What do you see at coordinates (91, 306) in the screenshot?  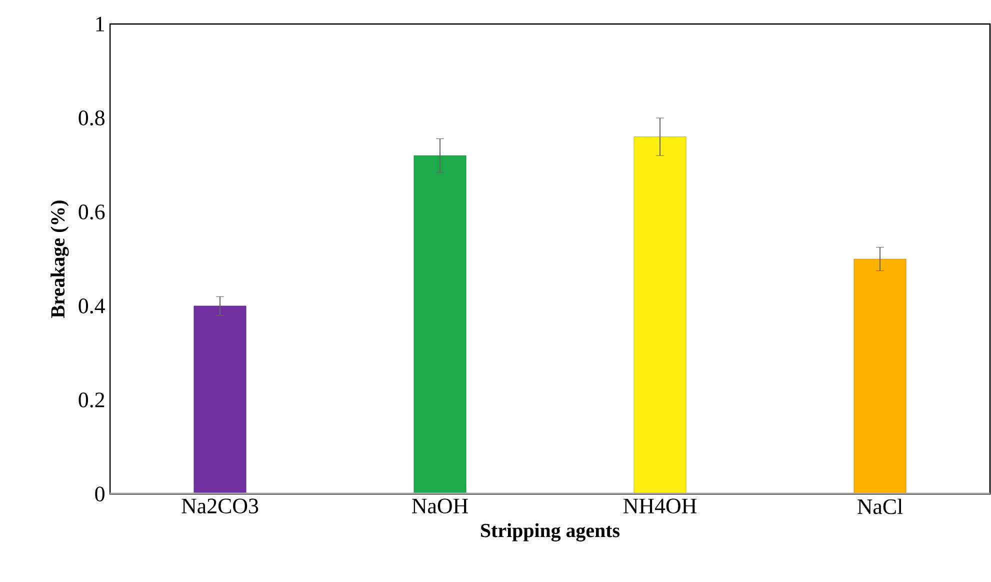 I see `y-tick-label: 0.4` at bounding box center [91, 306].